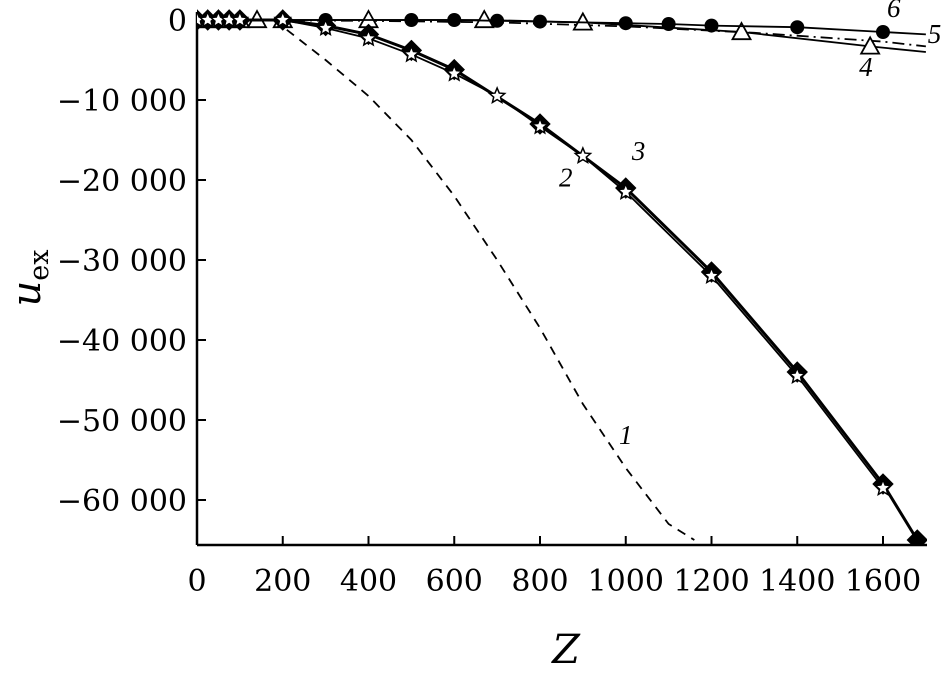  Describe the element at coordinates (566, 177) in the screenshot. I see `curve-label-2: 2` at that location.